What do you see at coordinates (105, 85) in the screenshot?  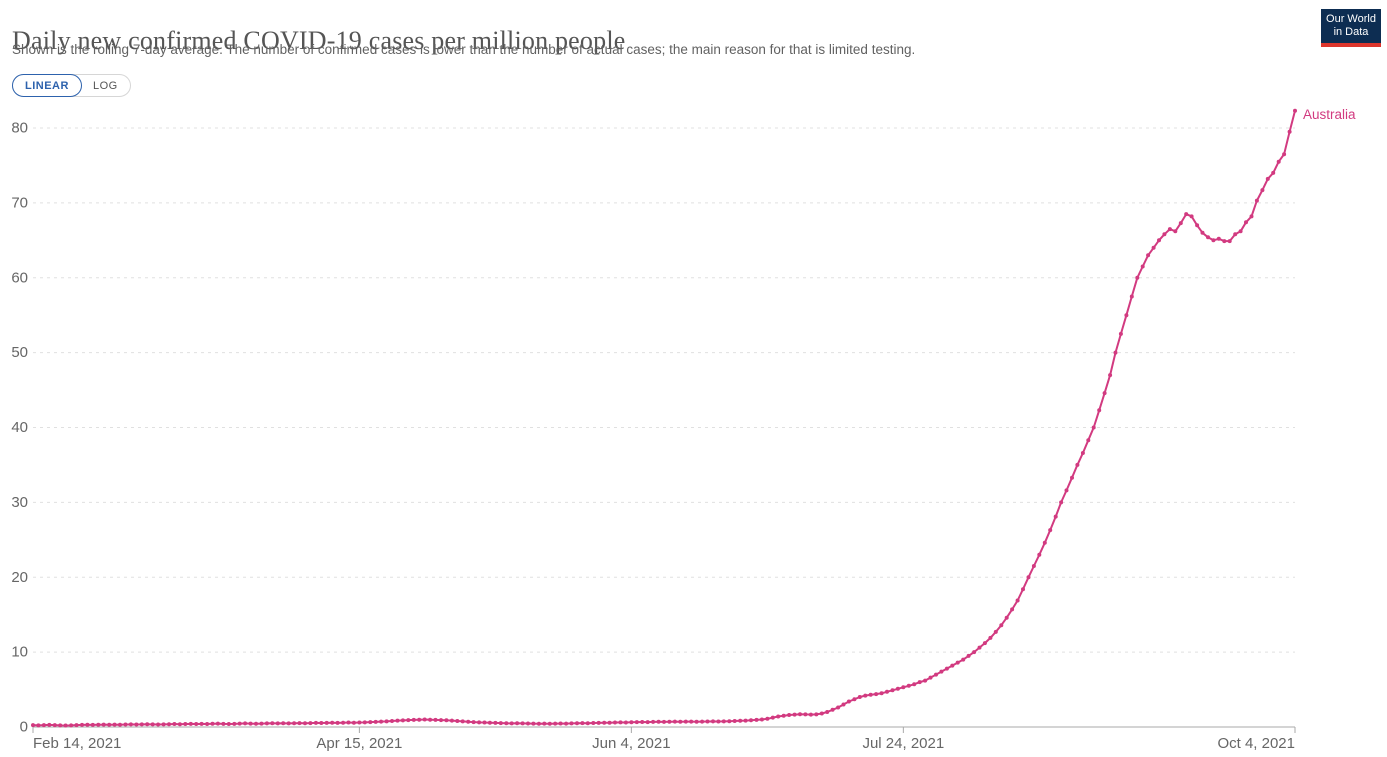 I see `log-scale-button: LOG` at bounding box center [105, 85].